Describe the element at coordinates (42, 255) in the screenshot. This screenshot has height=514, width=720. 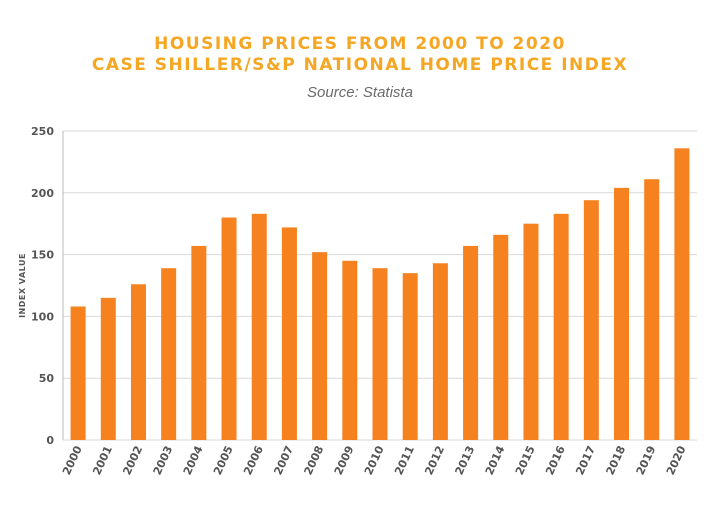
I see `y-tick-label: 150` at that location.